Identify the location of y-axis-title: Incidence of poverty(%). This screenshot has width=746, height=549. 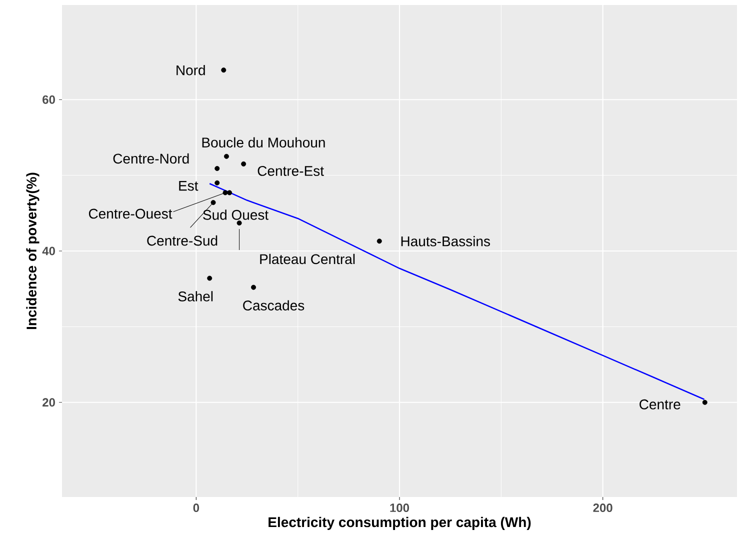
(33, 251).